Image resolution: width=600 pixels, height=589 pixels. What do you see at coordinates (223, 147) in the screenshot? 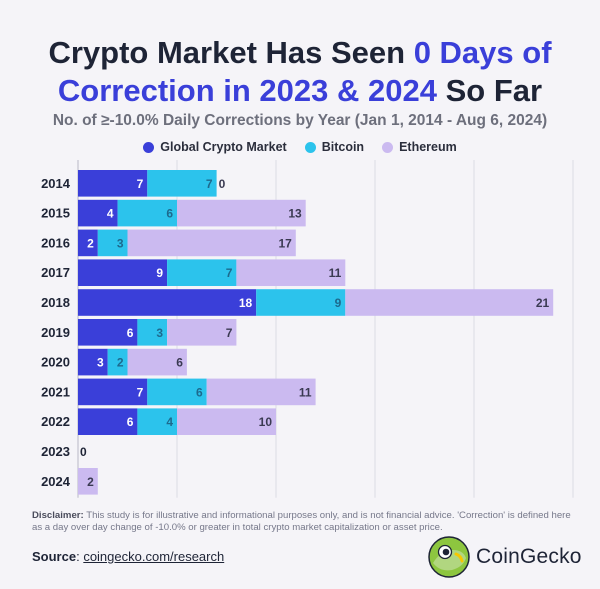
I see `legend-label-global: Global Crypto Market` at bounding box center [223, 147].